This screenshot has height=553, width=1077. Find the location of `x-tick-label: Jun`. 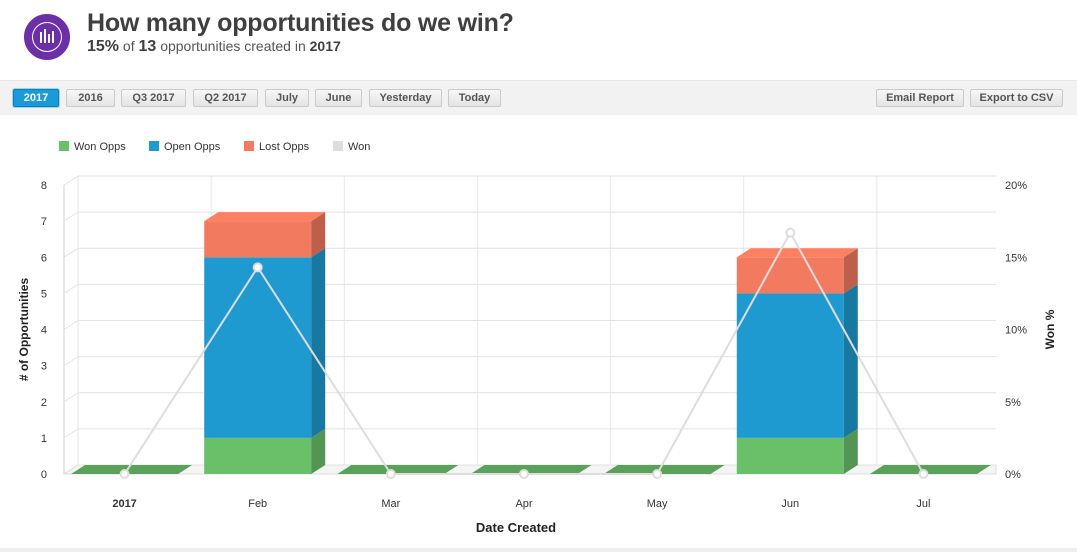

x-tick-label: Jun is located at coordinates (790, 504).